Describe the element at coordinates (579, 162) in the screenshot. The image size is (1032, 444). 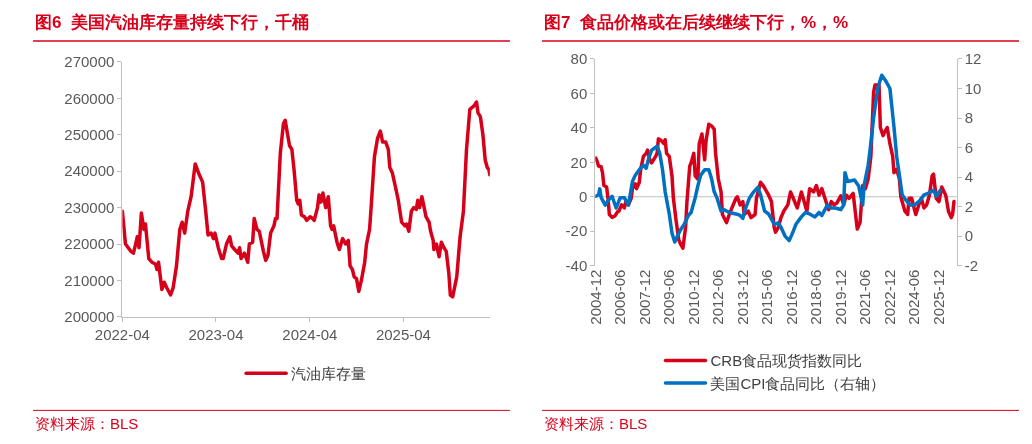
I see `y-tick-label: 20` at that location.